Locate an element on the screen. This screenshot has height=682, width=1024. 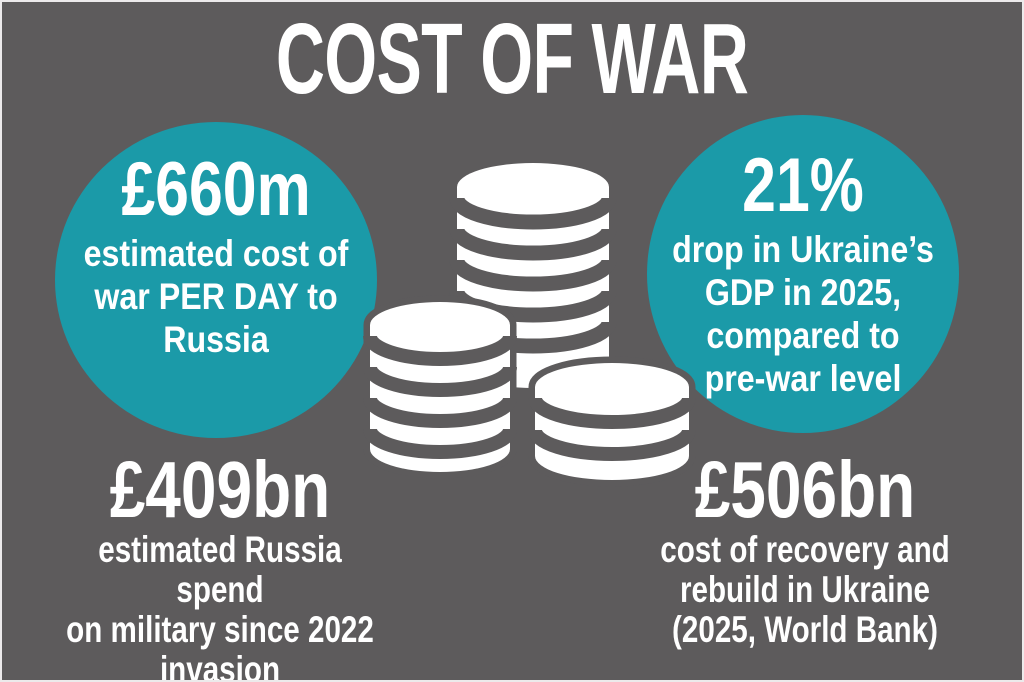
left-stat-caption: estimated cost of war PER DAY to Russia is located at coordinates (216, 296).